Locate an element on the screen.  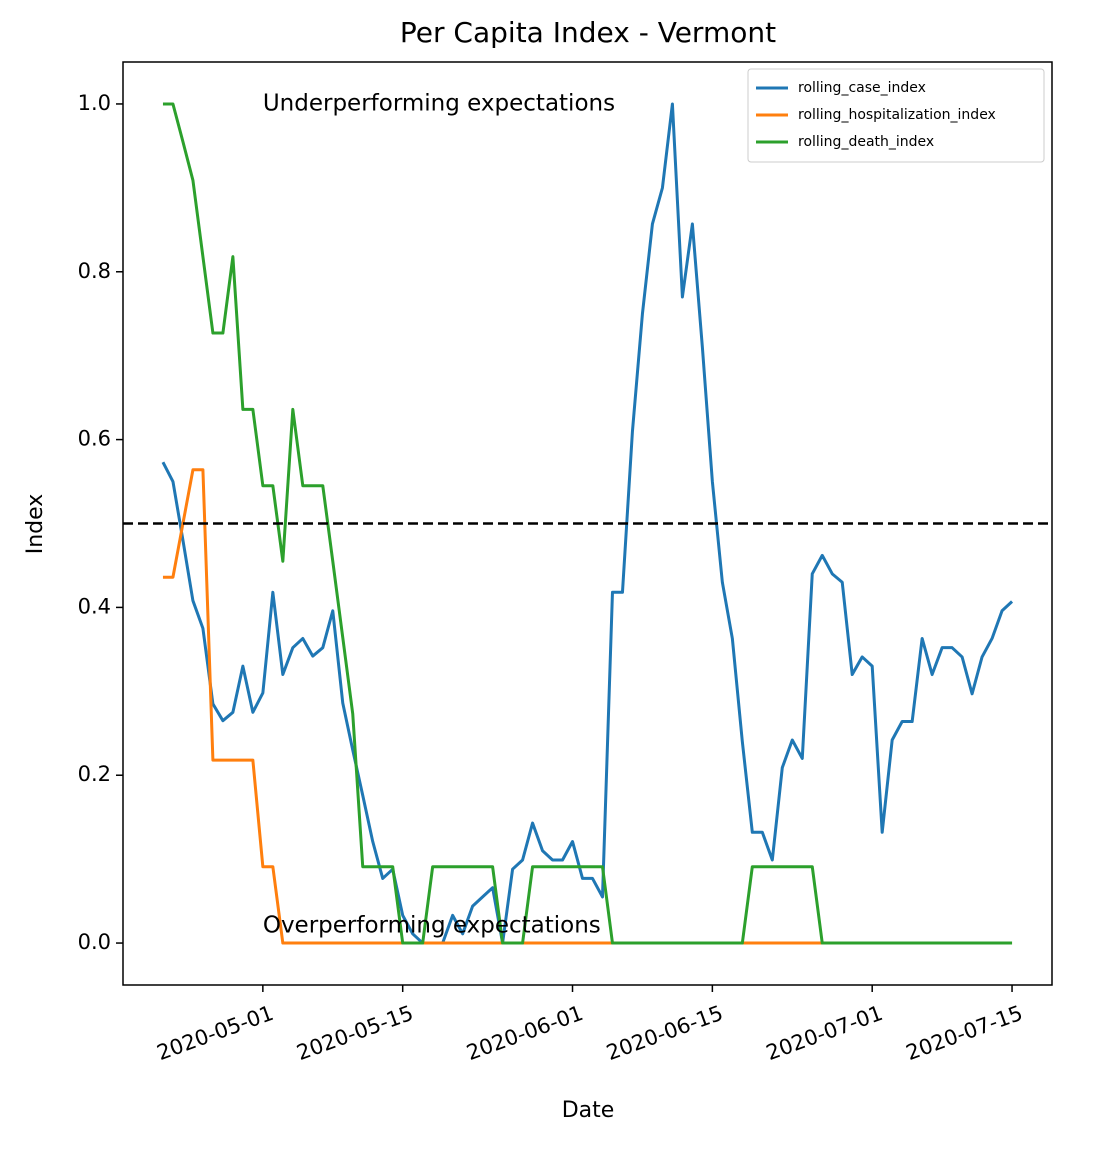
x-tick-label: 2020-06-01 is located at coordinates (524, 1033).